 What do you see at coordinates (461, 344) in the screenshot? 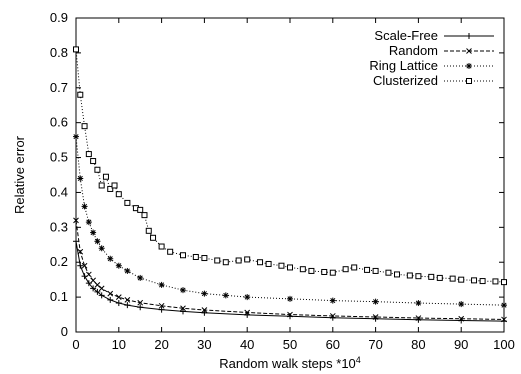
I see `x-tick-label: 90` at bounding box center [461, 344].